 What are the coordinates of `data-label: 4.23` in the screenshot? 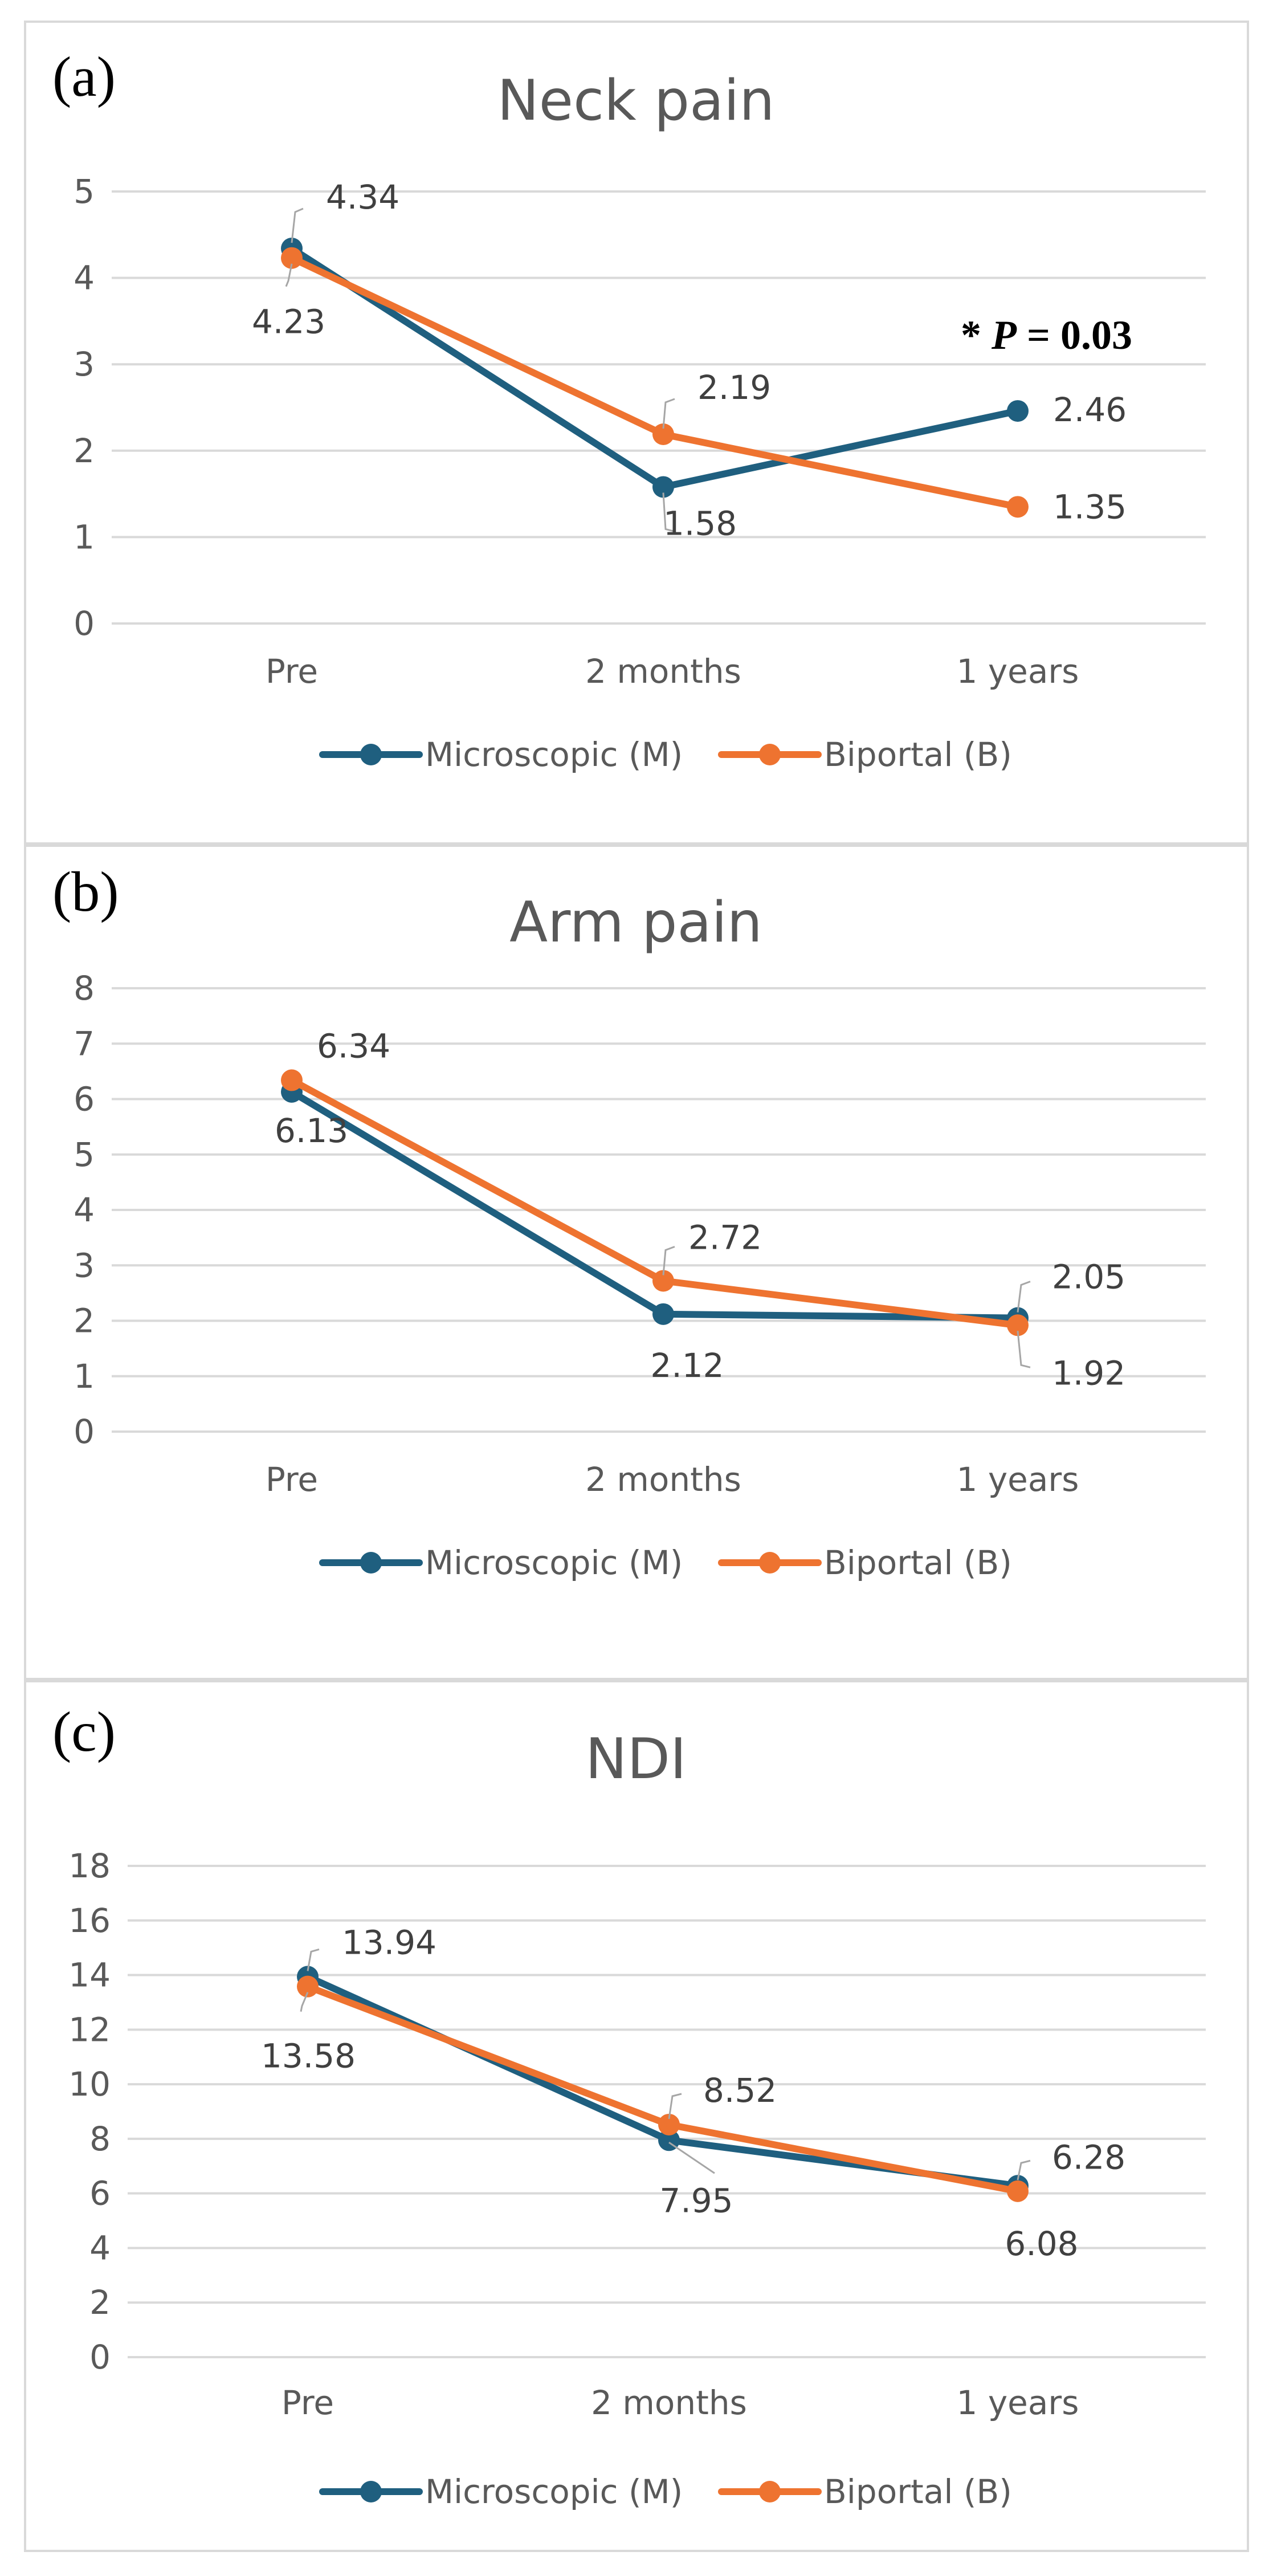 It's located at (288, 322).